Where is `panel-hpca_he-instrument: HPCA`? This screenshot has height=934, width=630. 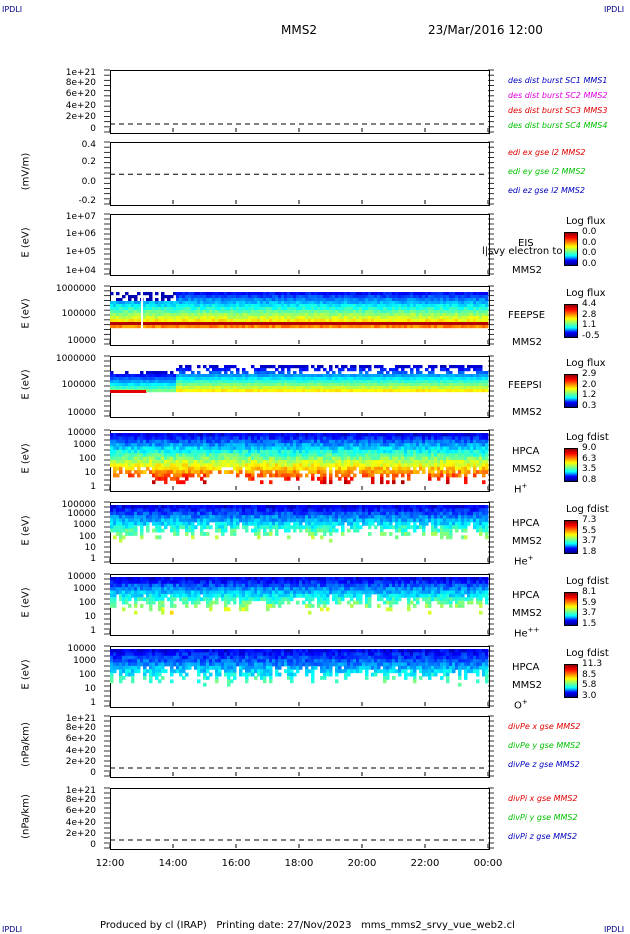 panel-hpca_he-instrument: HPCA is located at coordinates (526, 523).